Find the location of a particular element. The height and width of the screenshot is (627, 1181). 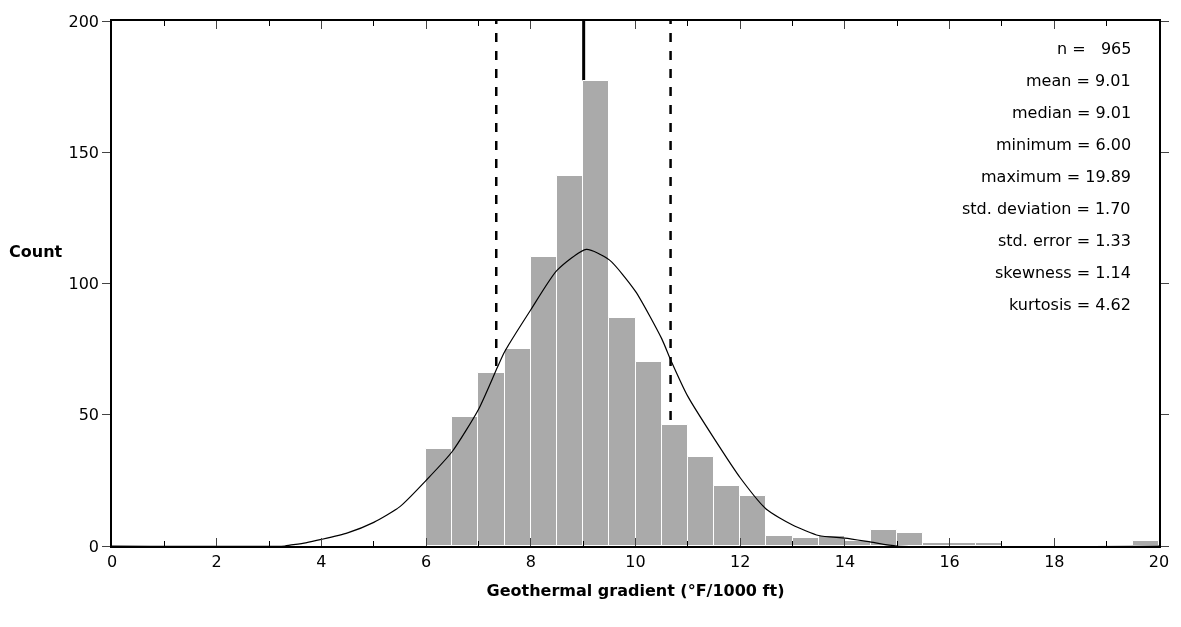

y-axis-title: Count is located at coordinates (36, 251).